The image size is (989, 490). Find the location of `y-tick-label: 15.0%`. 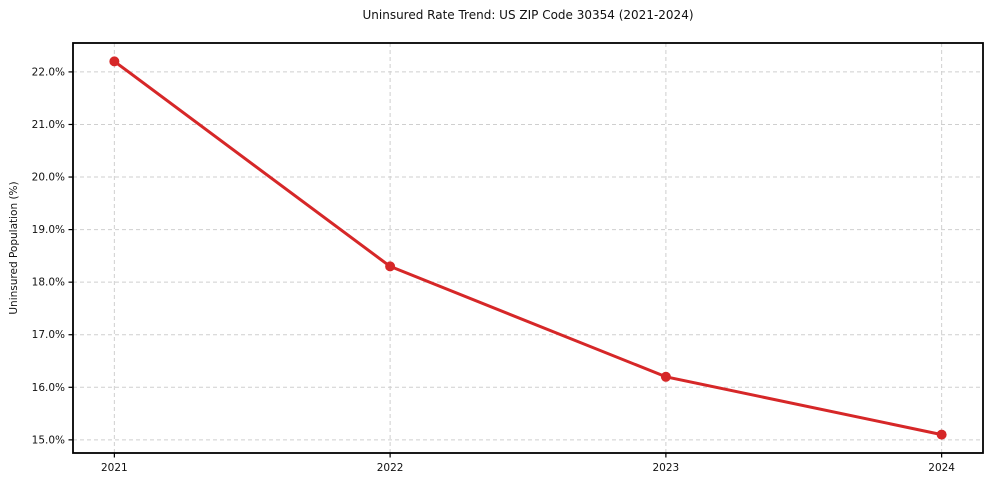

y-tick-label: 15.0% is located at coordinates (48, 440).